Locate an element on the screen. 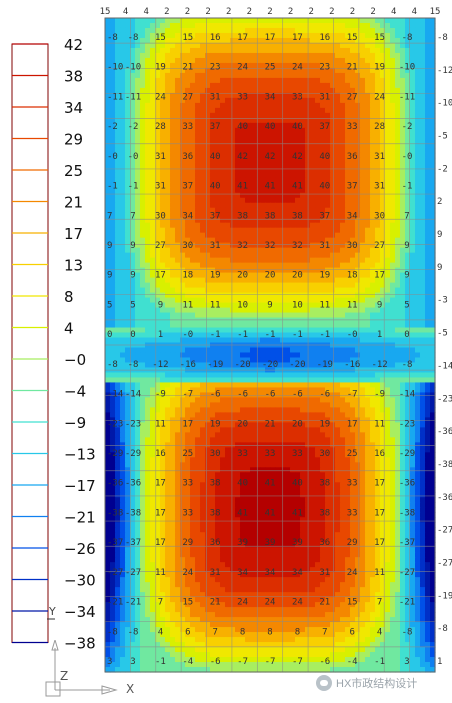 The height and width of the screenshot is (703, 452). legend-label: −30 is located at coordinates (80, 581).